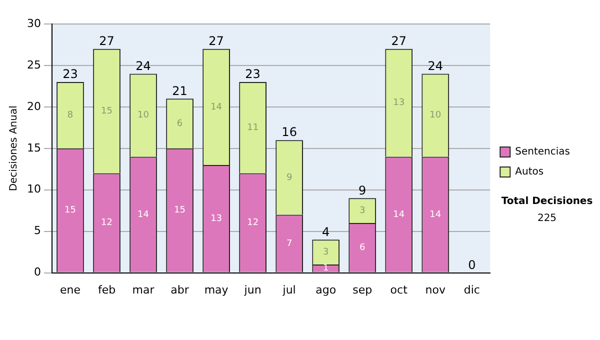 The height and width of the screenshot is (340, 600). What do you see at coordinates (289, 132) in the screenshot?
I see `total-label: 16` at bounding box center [289, 132].